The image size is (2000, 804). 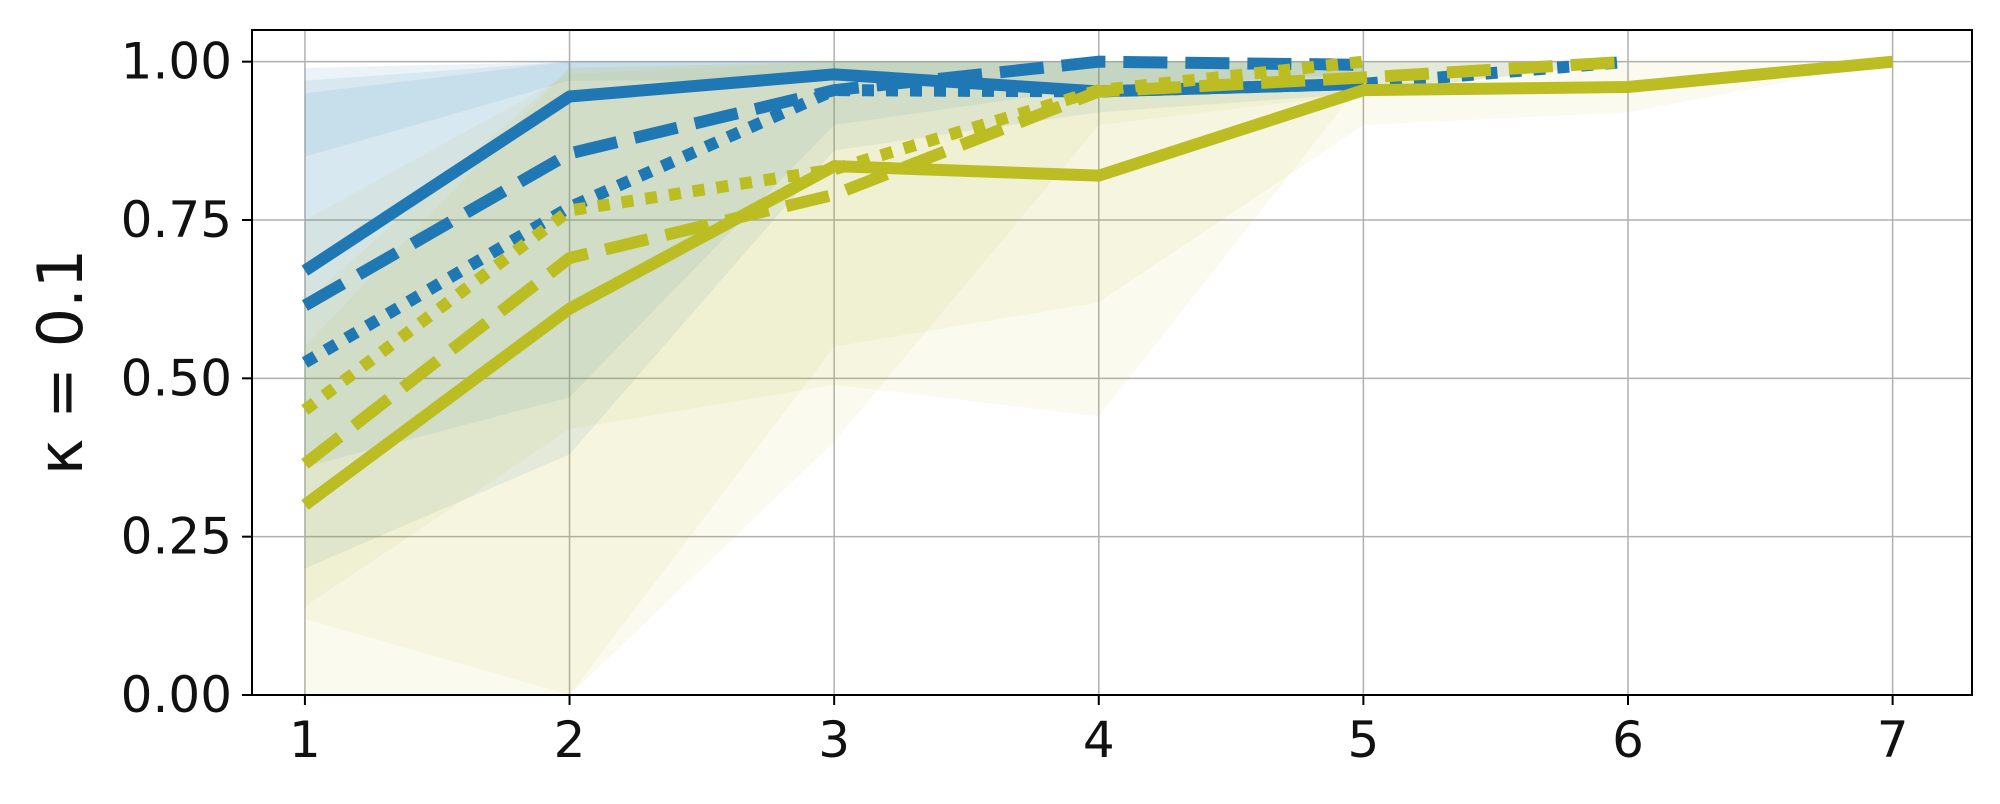 What do you see at coordinates (1893, 740) in the screenshot?
I see `x-tick-label-6: 7` at bounding box center [1893, 740].